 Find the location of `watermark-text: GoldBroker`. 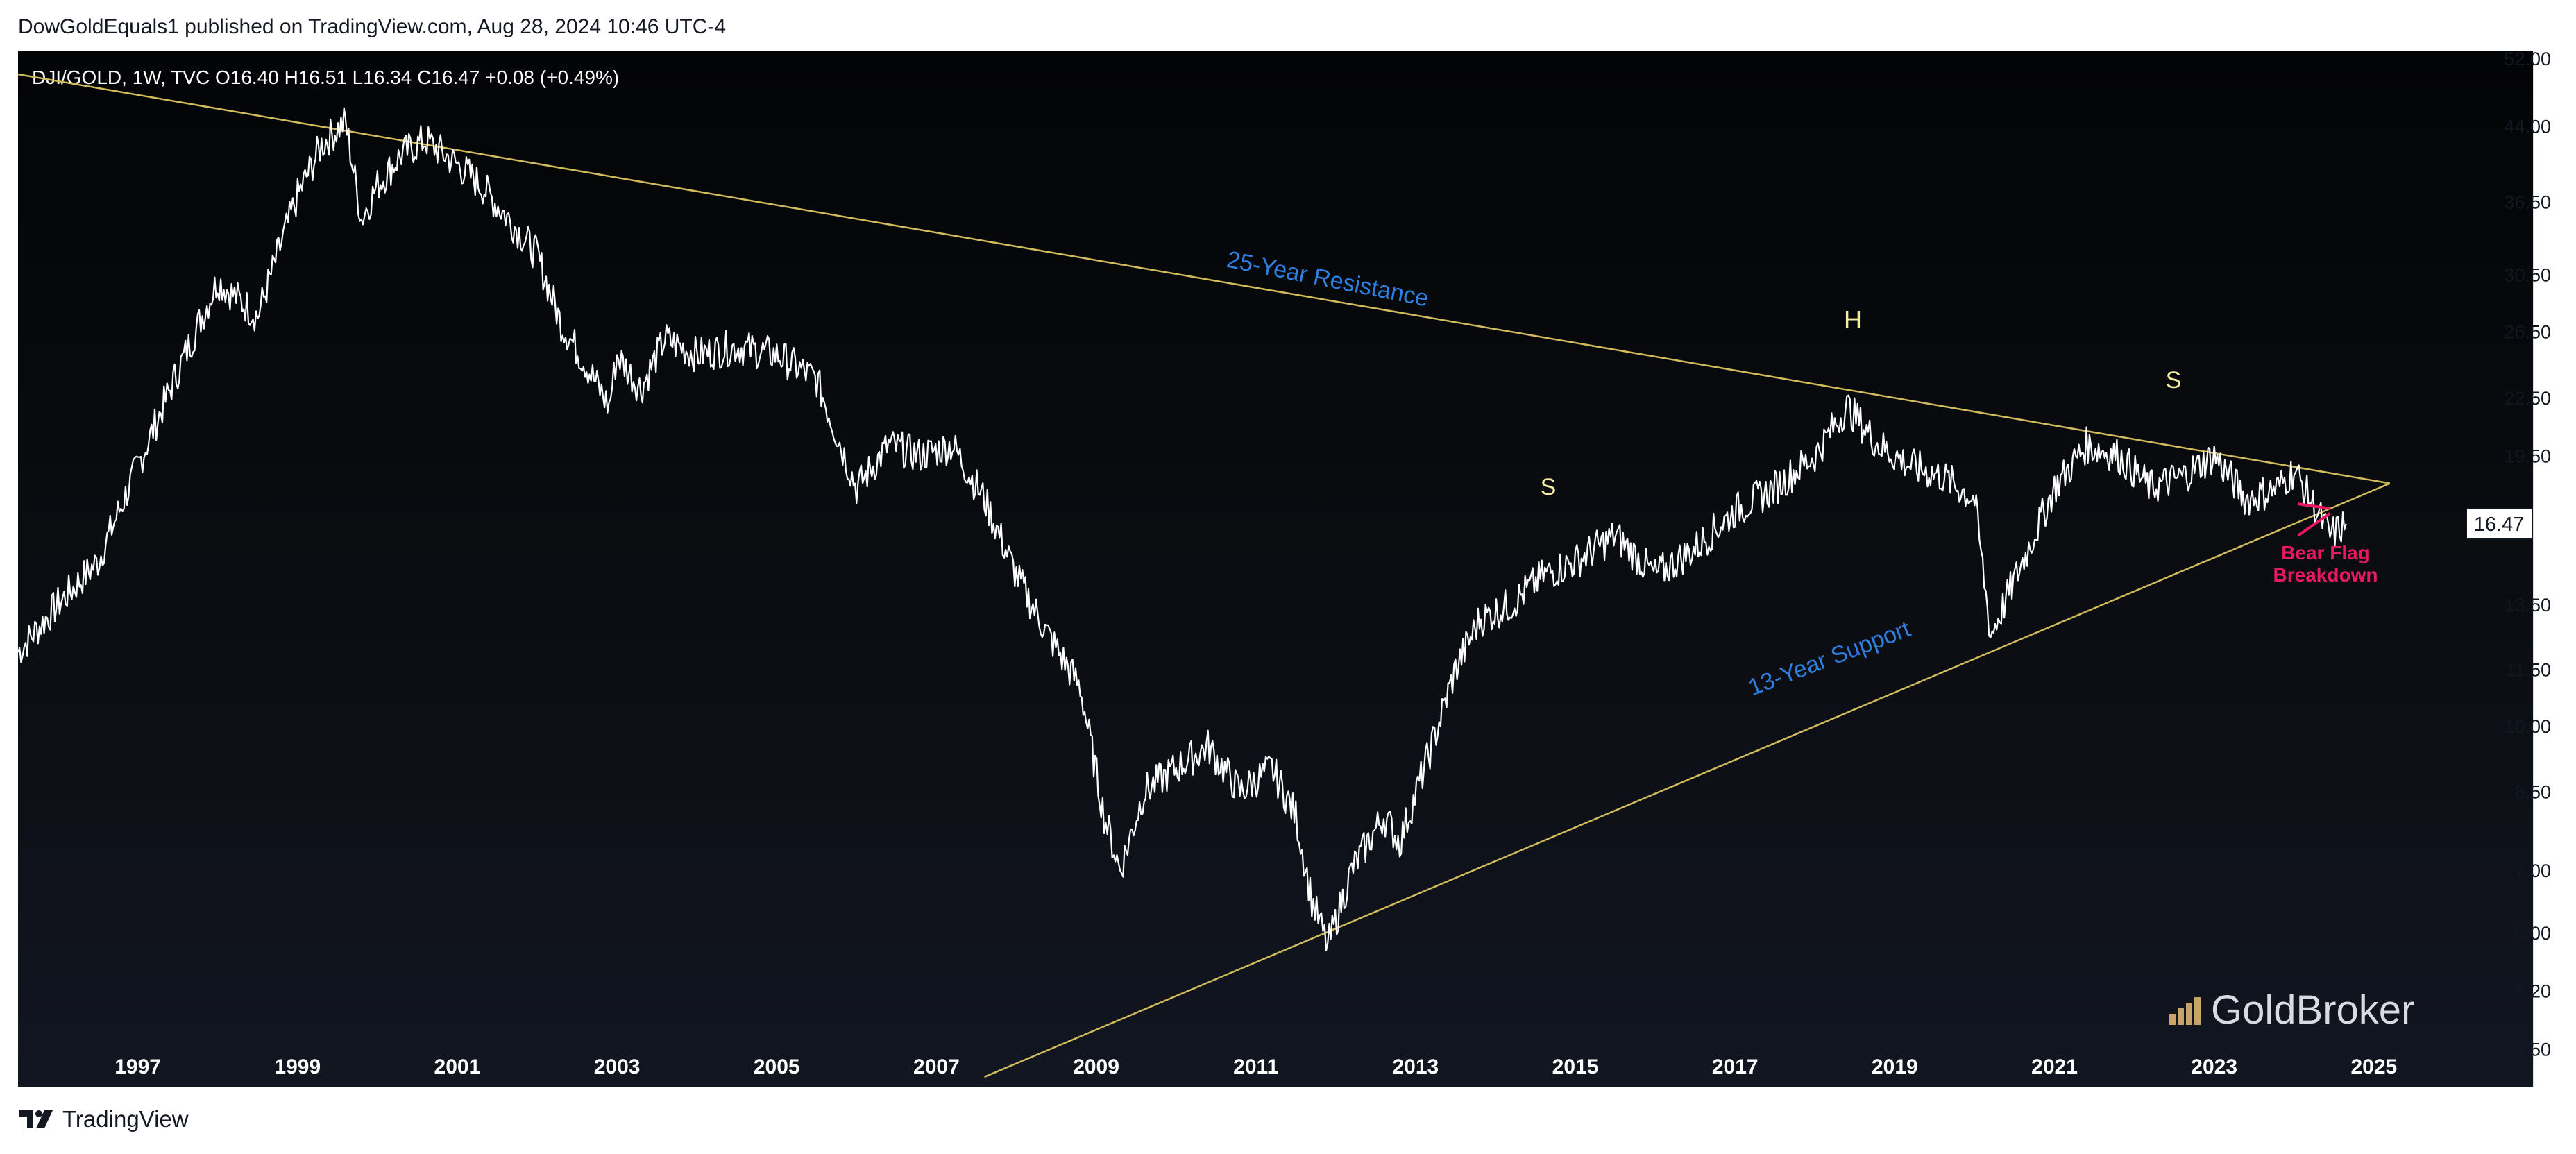

watermark-text: GoldBroker is located at coordinates (2313, 1010).